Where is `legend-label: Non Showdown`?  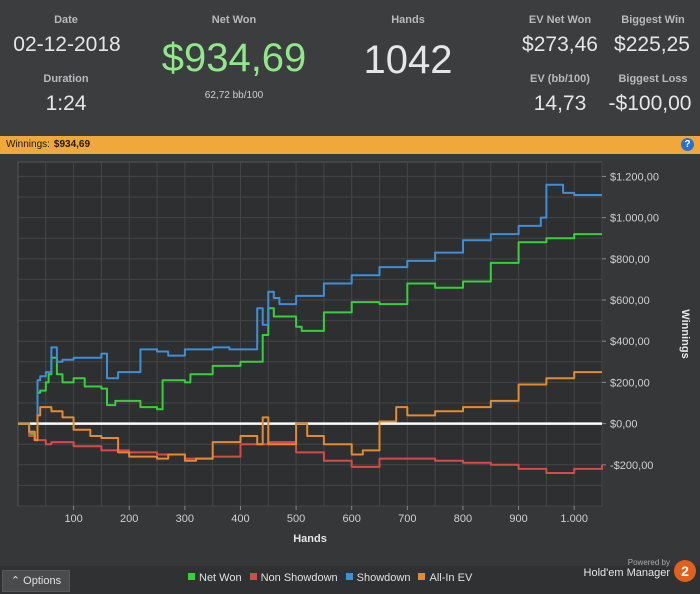 legend-label: Non Showdown is located at coordinates (299, 578).